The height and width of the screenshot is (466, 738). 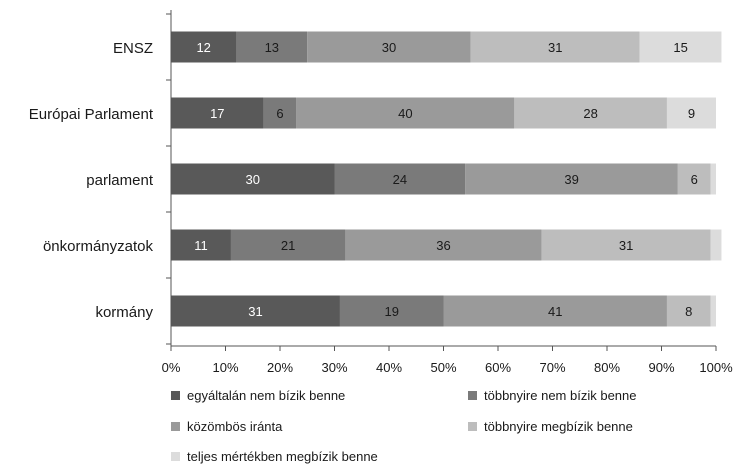 I want to click on data-label: 40, so click(x=405, y=113).